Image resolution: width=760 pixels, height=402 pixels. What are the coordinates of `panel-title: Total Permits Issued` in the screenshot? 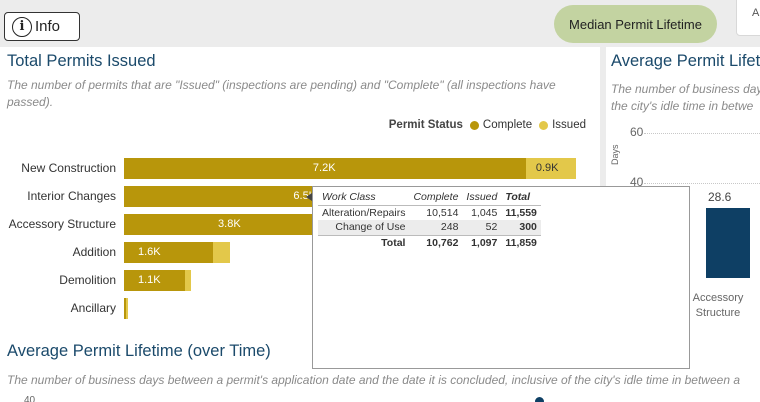 It's located at (81, 61).